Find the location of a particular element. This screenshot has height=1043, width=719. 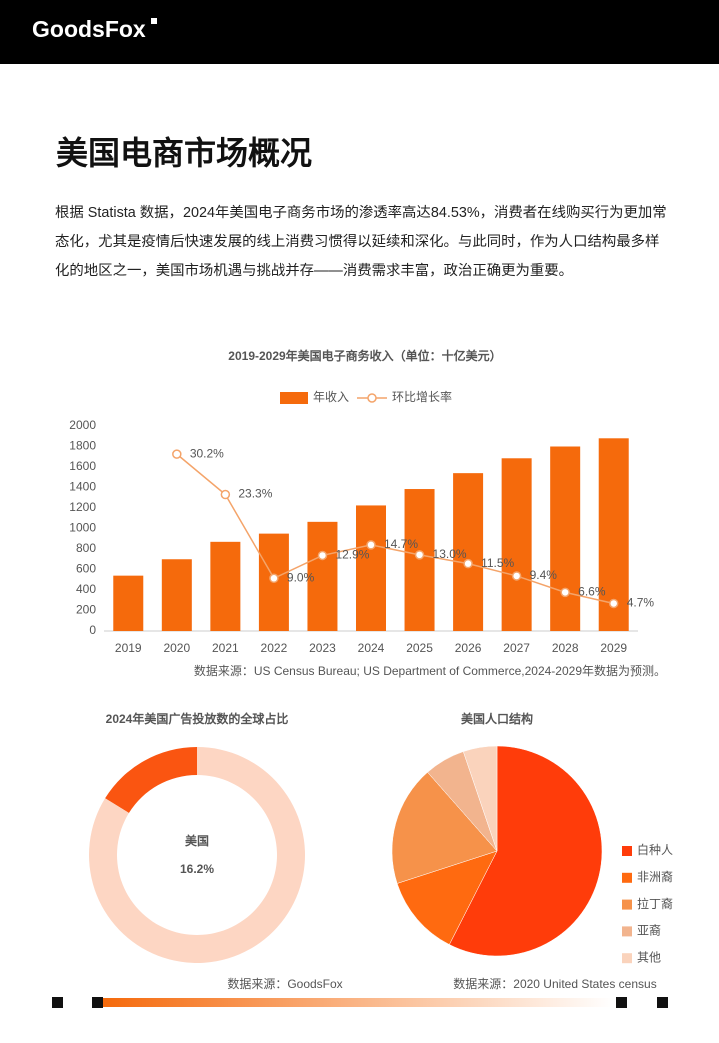

chart-title: 美国人口结构 is located at coordinates (497, 718).